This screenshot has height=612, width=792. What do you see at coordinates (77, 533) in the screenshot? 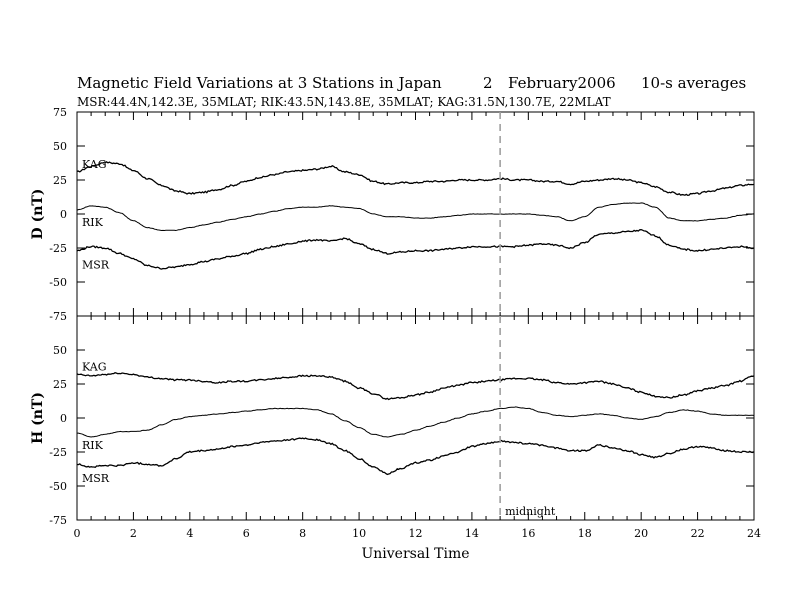
I see `x-tick-label: 0` at bounding box center [77, 533].